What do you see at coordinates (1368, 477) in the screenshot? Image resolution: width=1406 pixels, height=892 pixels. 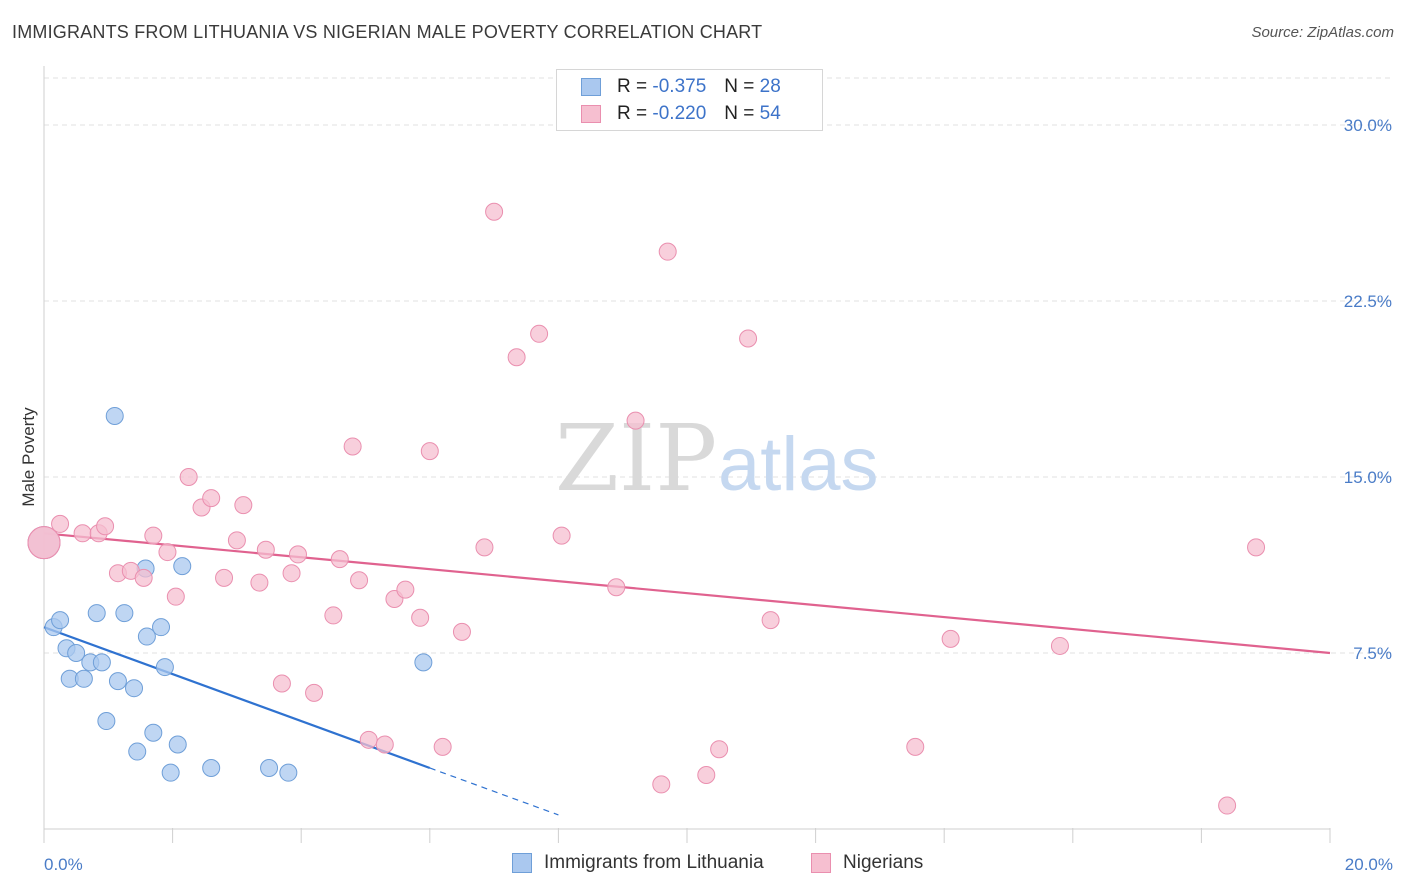 I see `y-tick-label: 15.0%` at bounding box center [1368, 477].